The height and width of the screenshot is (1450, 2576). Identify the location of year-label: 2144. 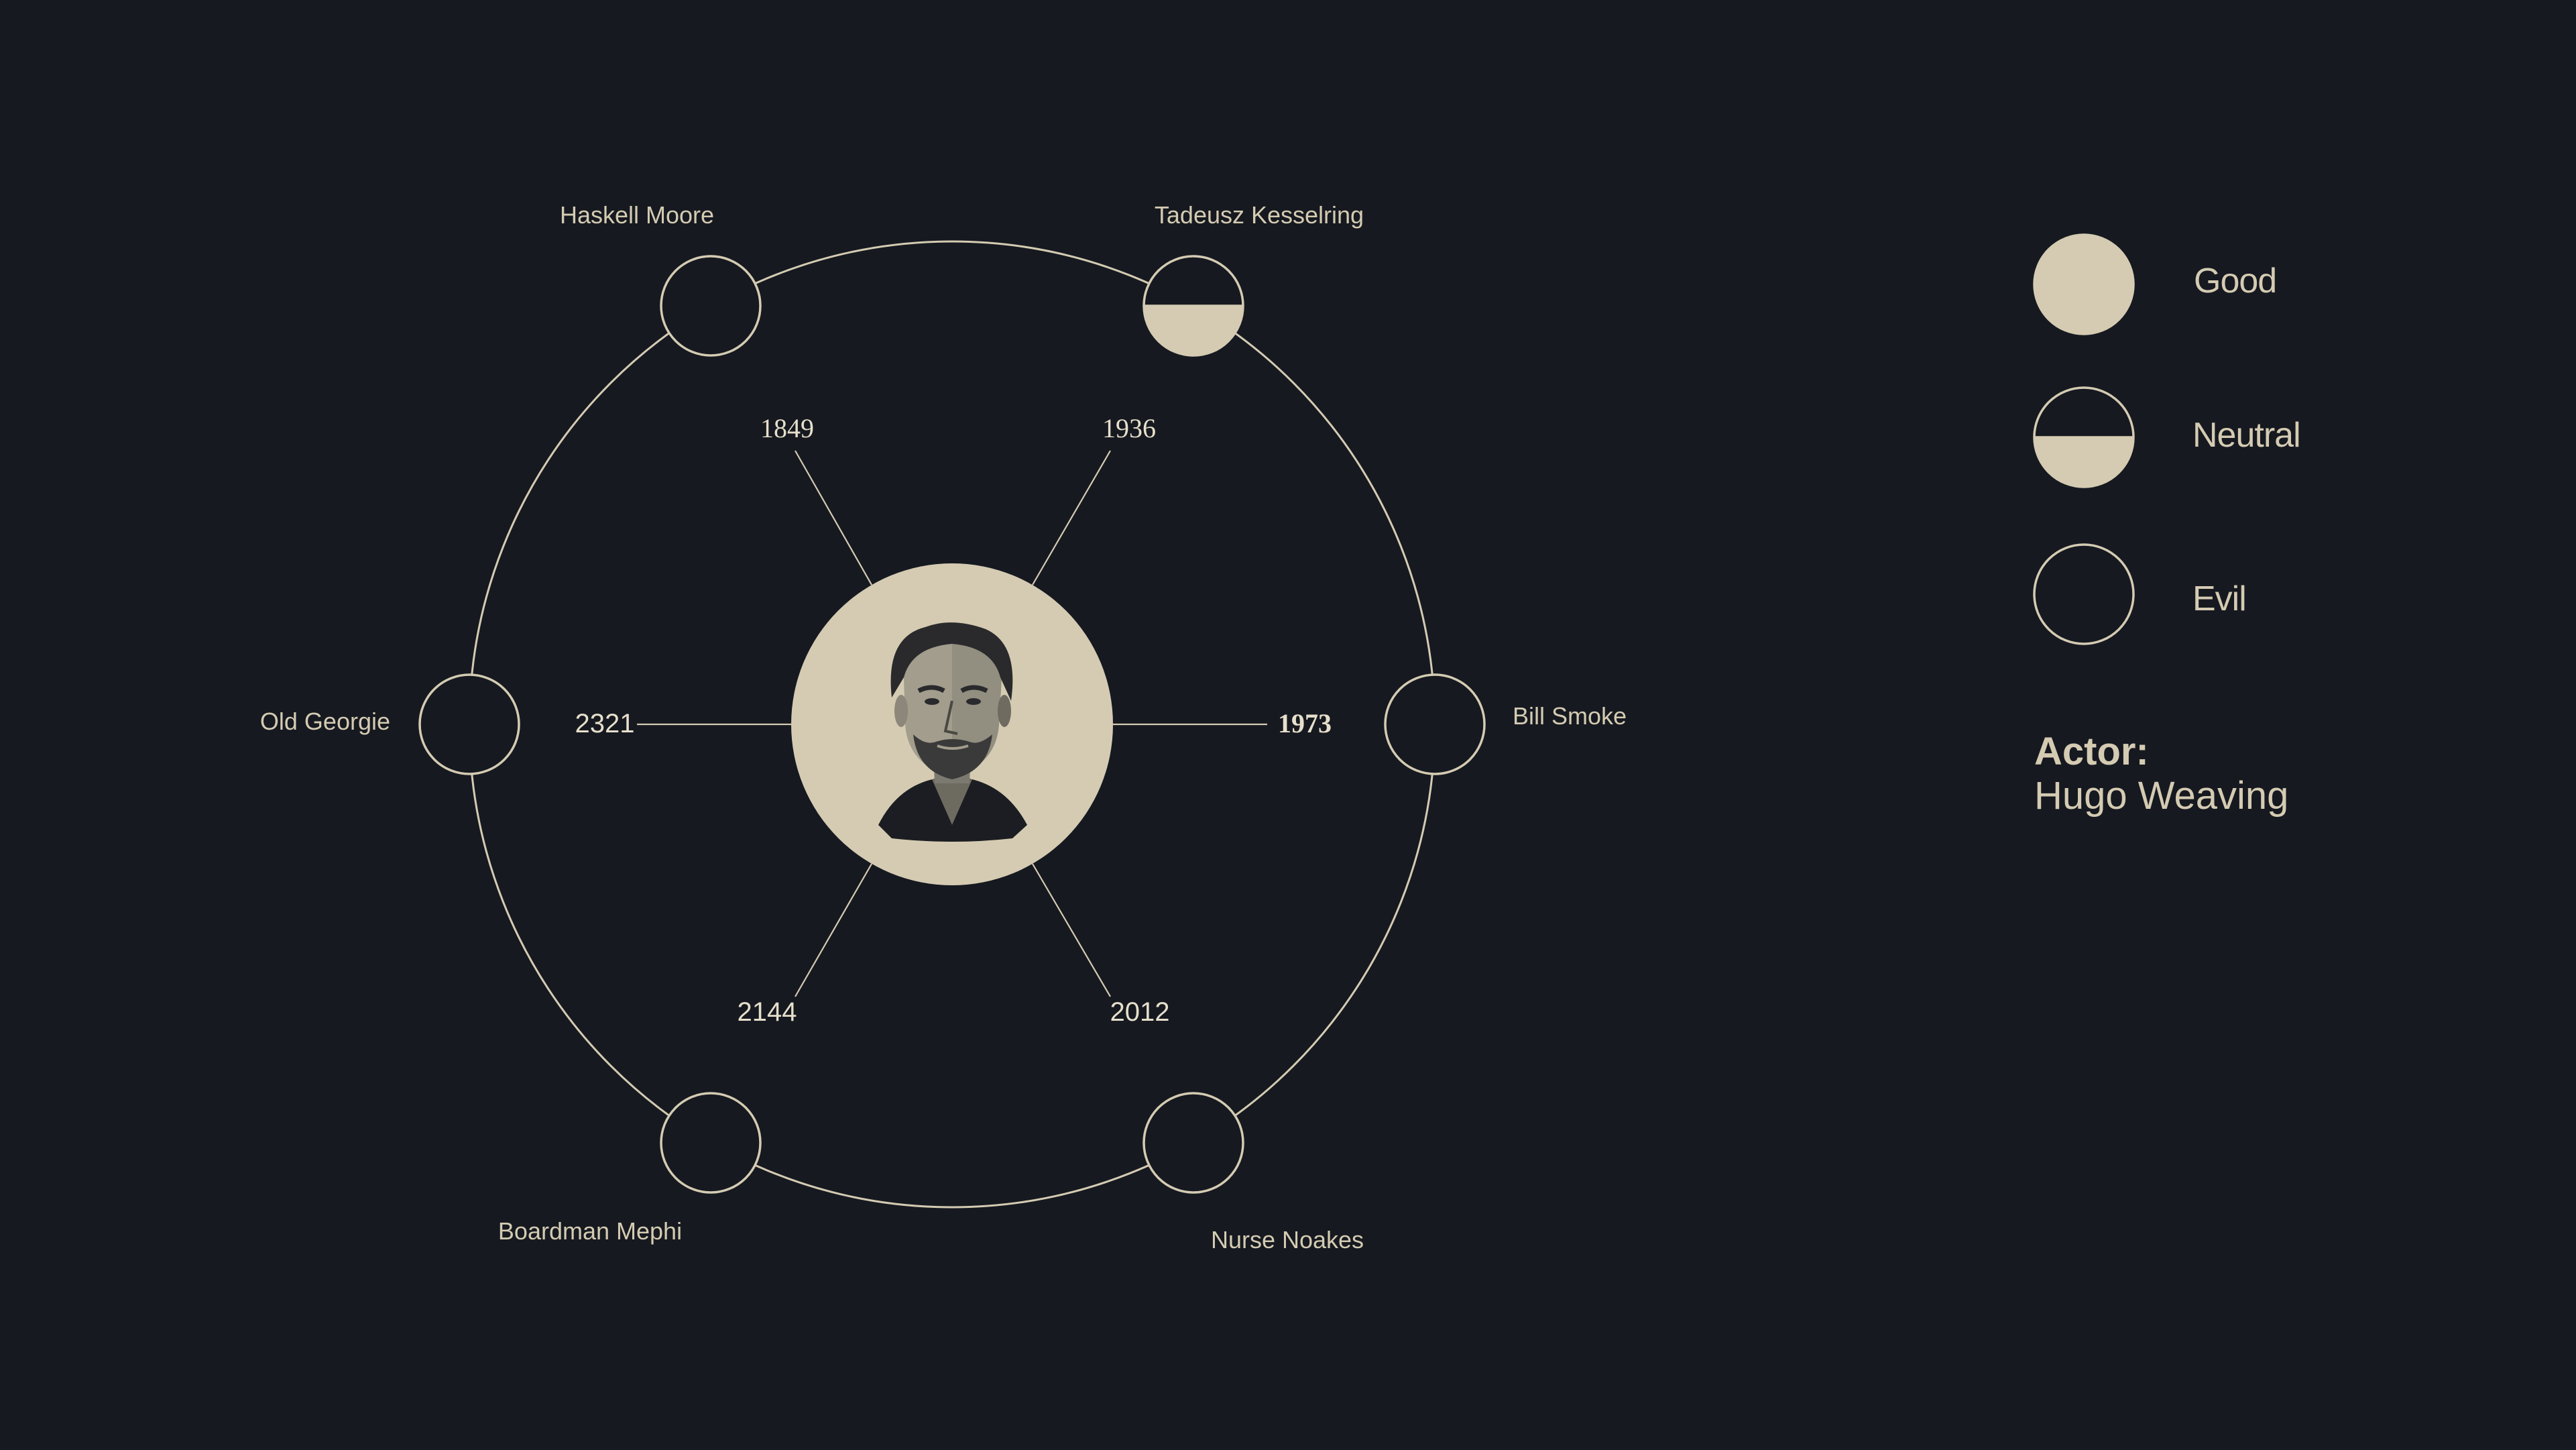
(767, 1012).